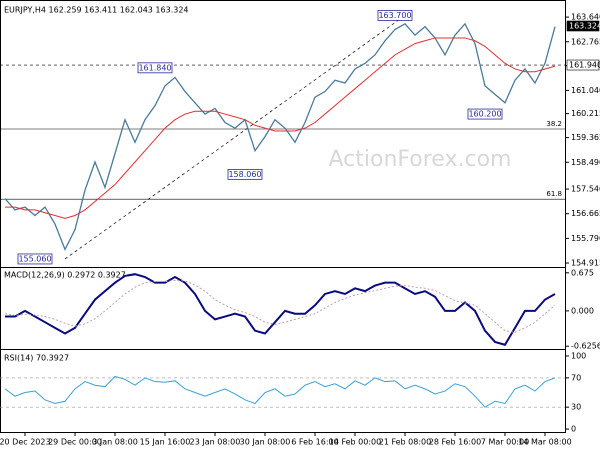  Describe the element at coordinates (585, 41) in the screenshot. I see `y-tick-label: 162.765` at that location.